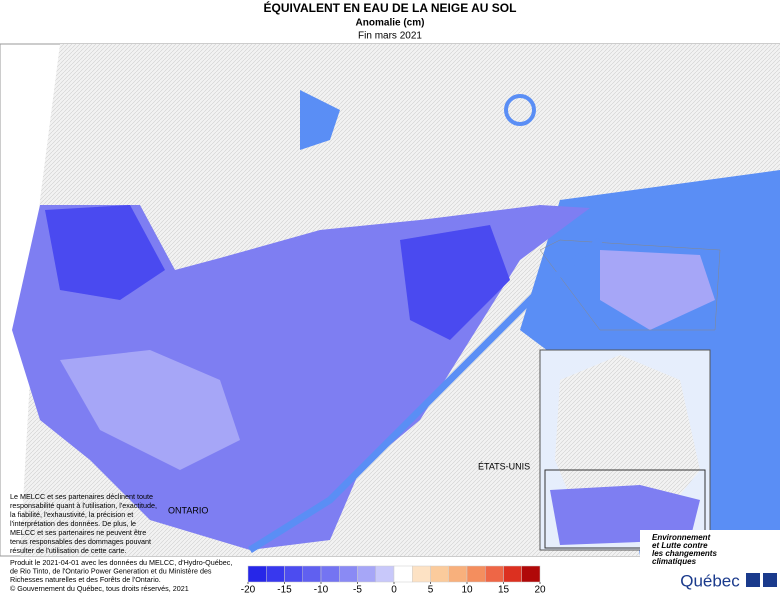  I want to click on logo-line: les changements, so click(684, 553).